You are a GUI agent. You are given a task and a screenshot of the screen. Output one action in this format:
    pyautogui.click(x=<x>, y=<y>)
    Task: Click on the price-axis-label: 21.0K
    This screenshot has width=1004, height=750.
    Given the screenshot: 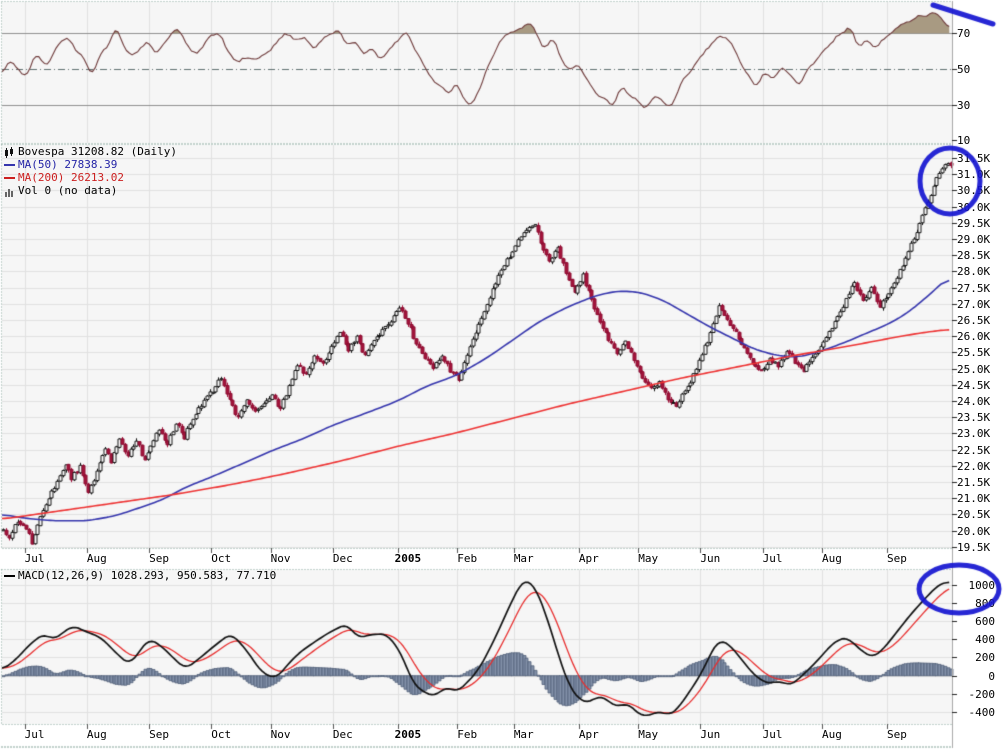 What is the action you would take?
    pyautogui.click(x=974, y=499)
    